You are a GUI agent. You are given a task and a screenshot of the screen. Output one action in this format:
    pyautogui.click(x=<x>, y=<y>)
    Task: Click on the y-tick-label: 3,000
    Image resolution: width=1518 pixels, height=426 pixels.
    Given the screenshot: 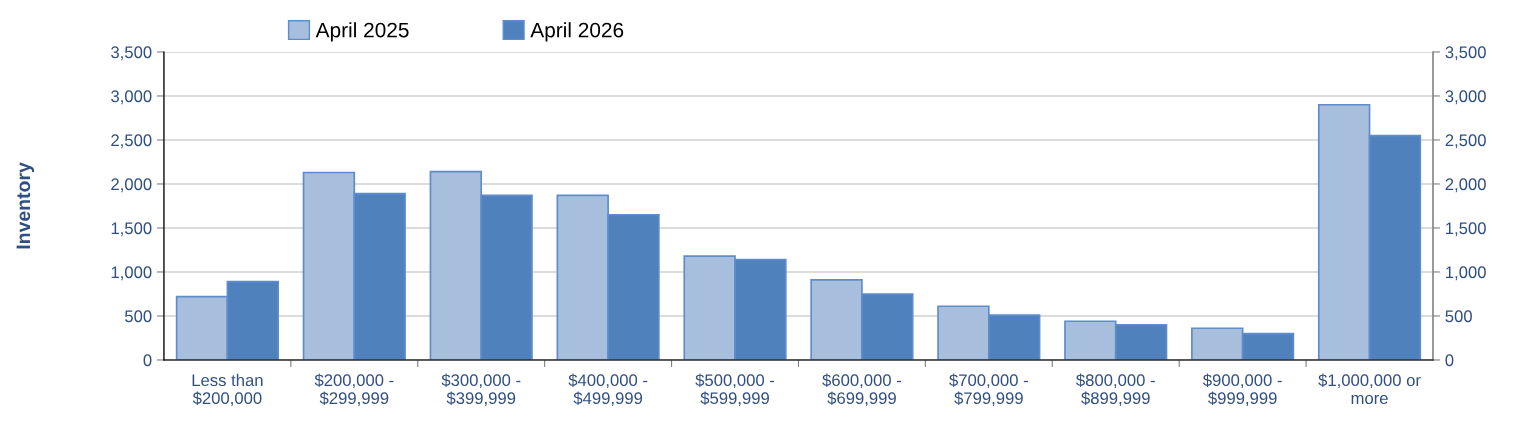 What is the action you would take?
    pyautogui.click(x=131, y=97)
    